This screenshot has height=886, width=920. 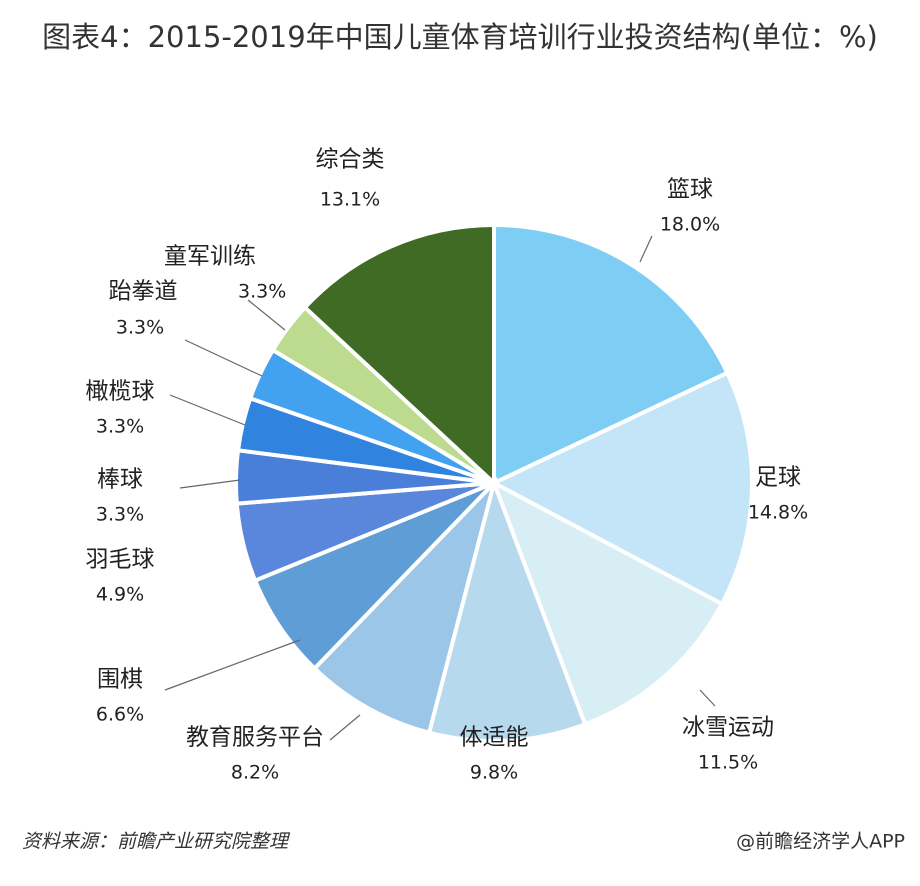 What do you see at coordinates (460, 37) in the screenshot?
I see `chart-title: 图表4：2015-2019年中国儿童体育培训行业投资结构(单位：%)` at bounding box center [460, 37].